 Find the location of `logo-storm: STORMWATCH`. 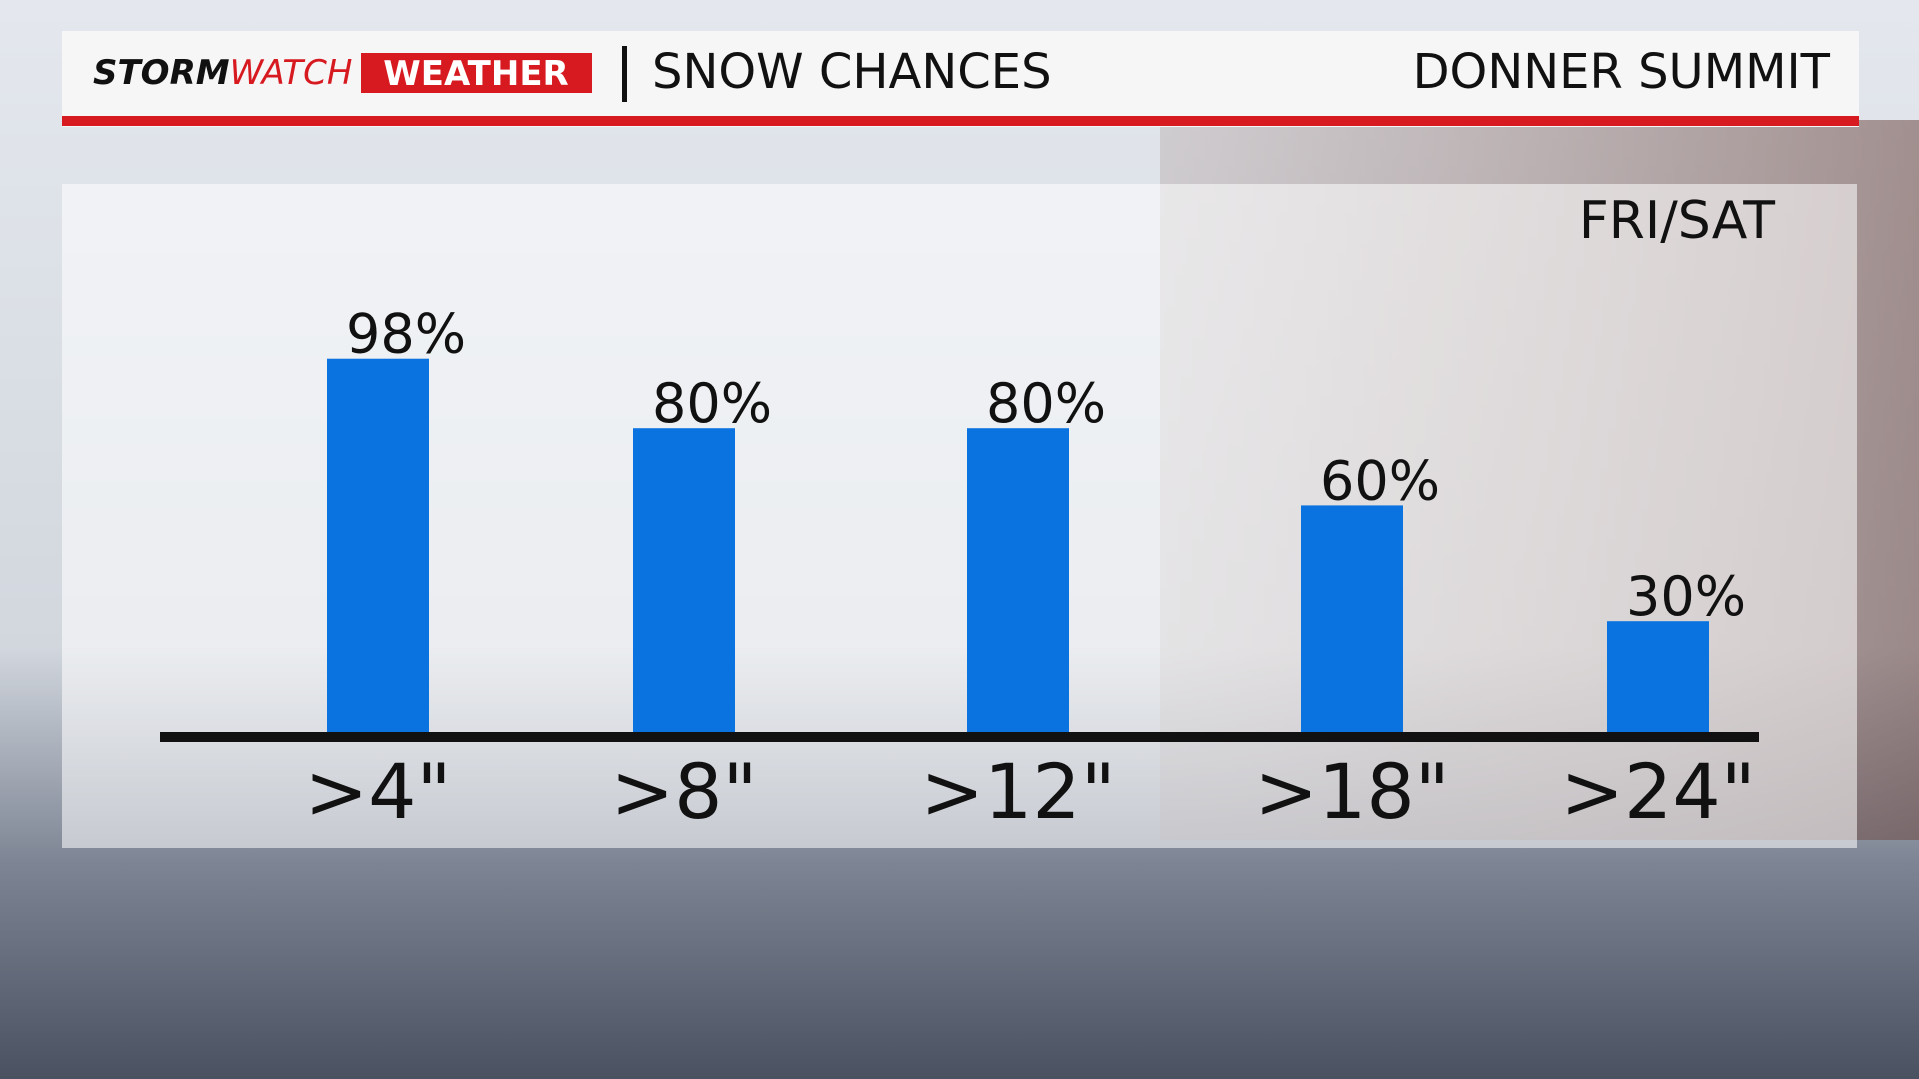

logo-storm: STORMWATCH is located at coordinates (222, 73).